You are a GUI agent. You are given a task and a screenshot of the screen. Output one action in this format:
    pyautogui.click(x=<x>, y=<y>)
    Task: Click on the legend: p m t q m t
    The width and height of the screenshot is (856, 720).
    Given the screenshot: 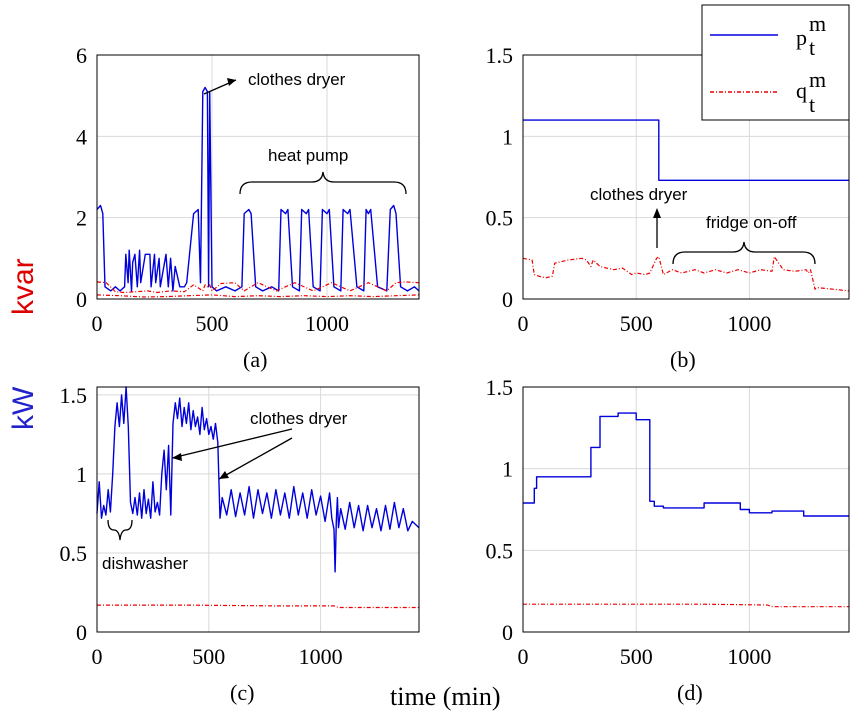 What is the action you would take?
    pyautogui.click(x=775, y=62)
    